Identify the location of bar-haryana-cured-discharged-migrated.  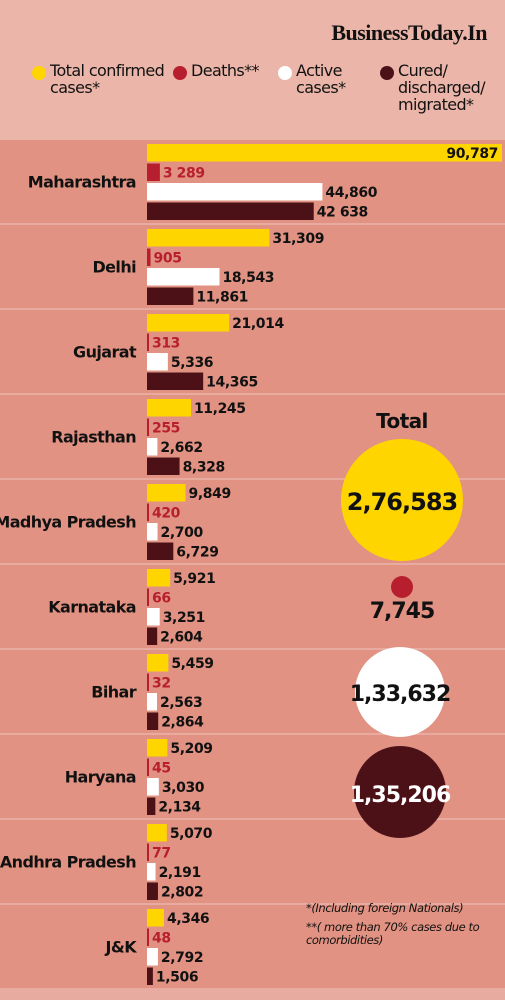
(151, 806).